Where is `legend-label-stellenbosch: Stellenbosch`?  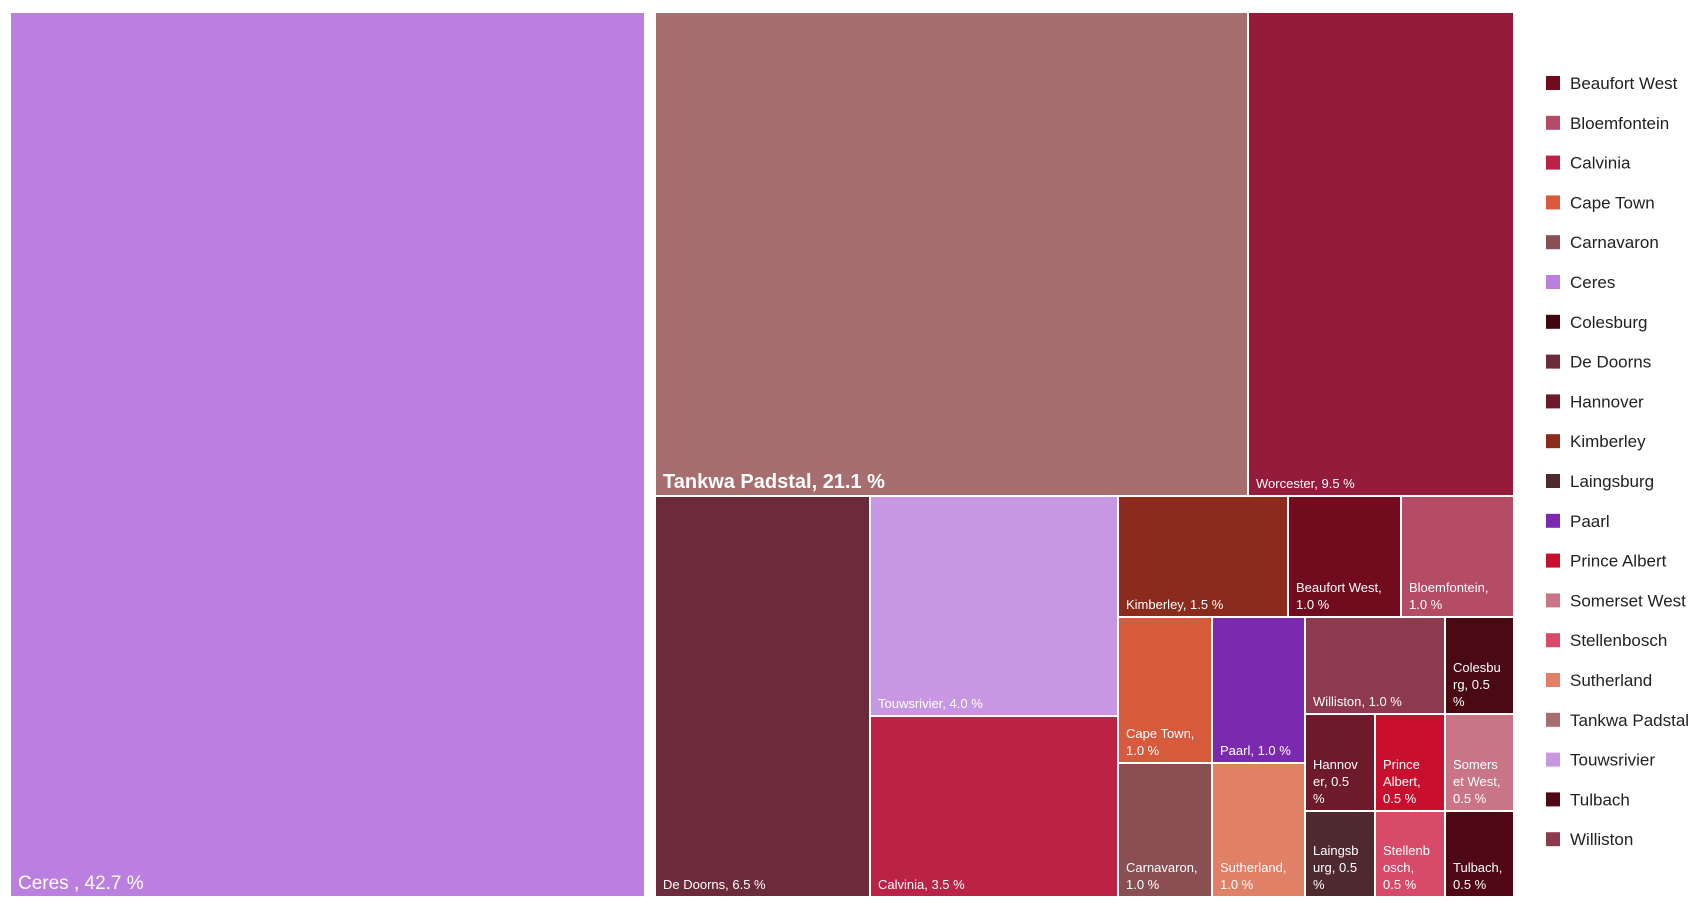
legend-label-stellenbosch: Stellenbosch is located at coordinates (1618, 640).